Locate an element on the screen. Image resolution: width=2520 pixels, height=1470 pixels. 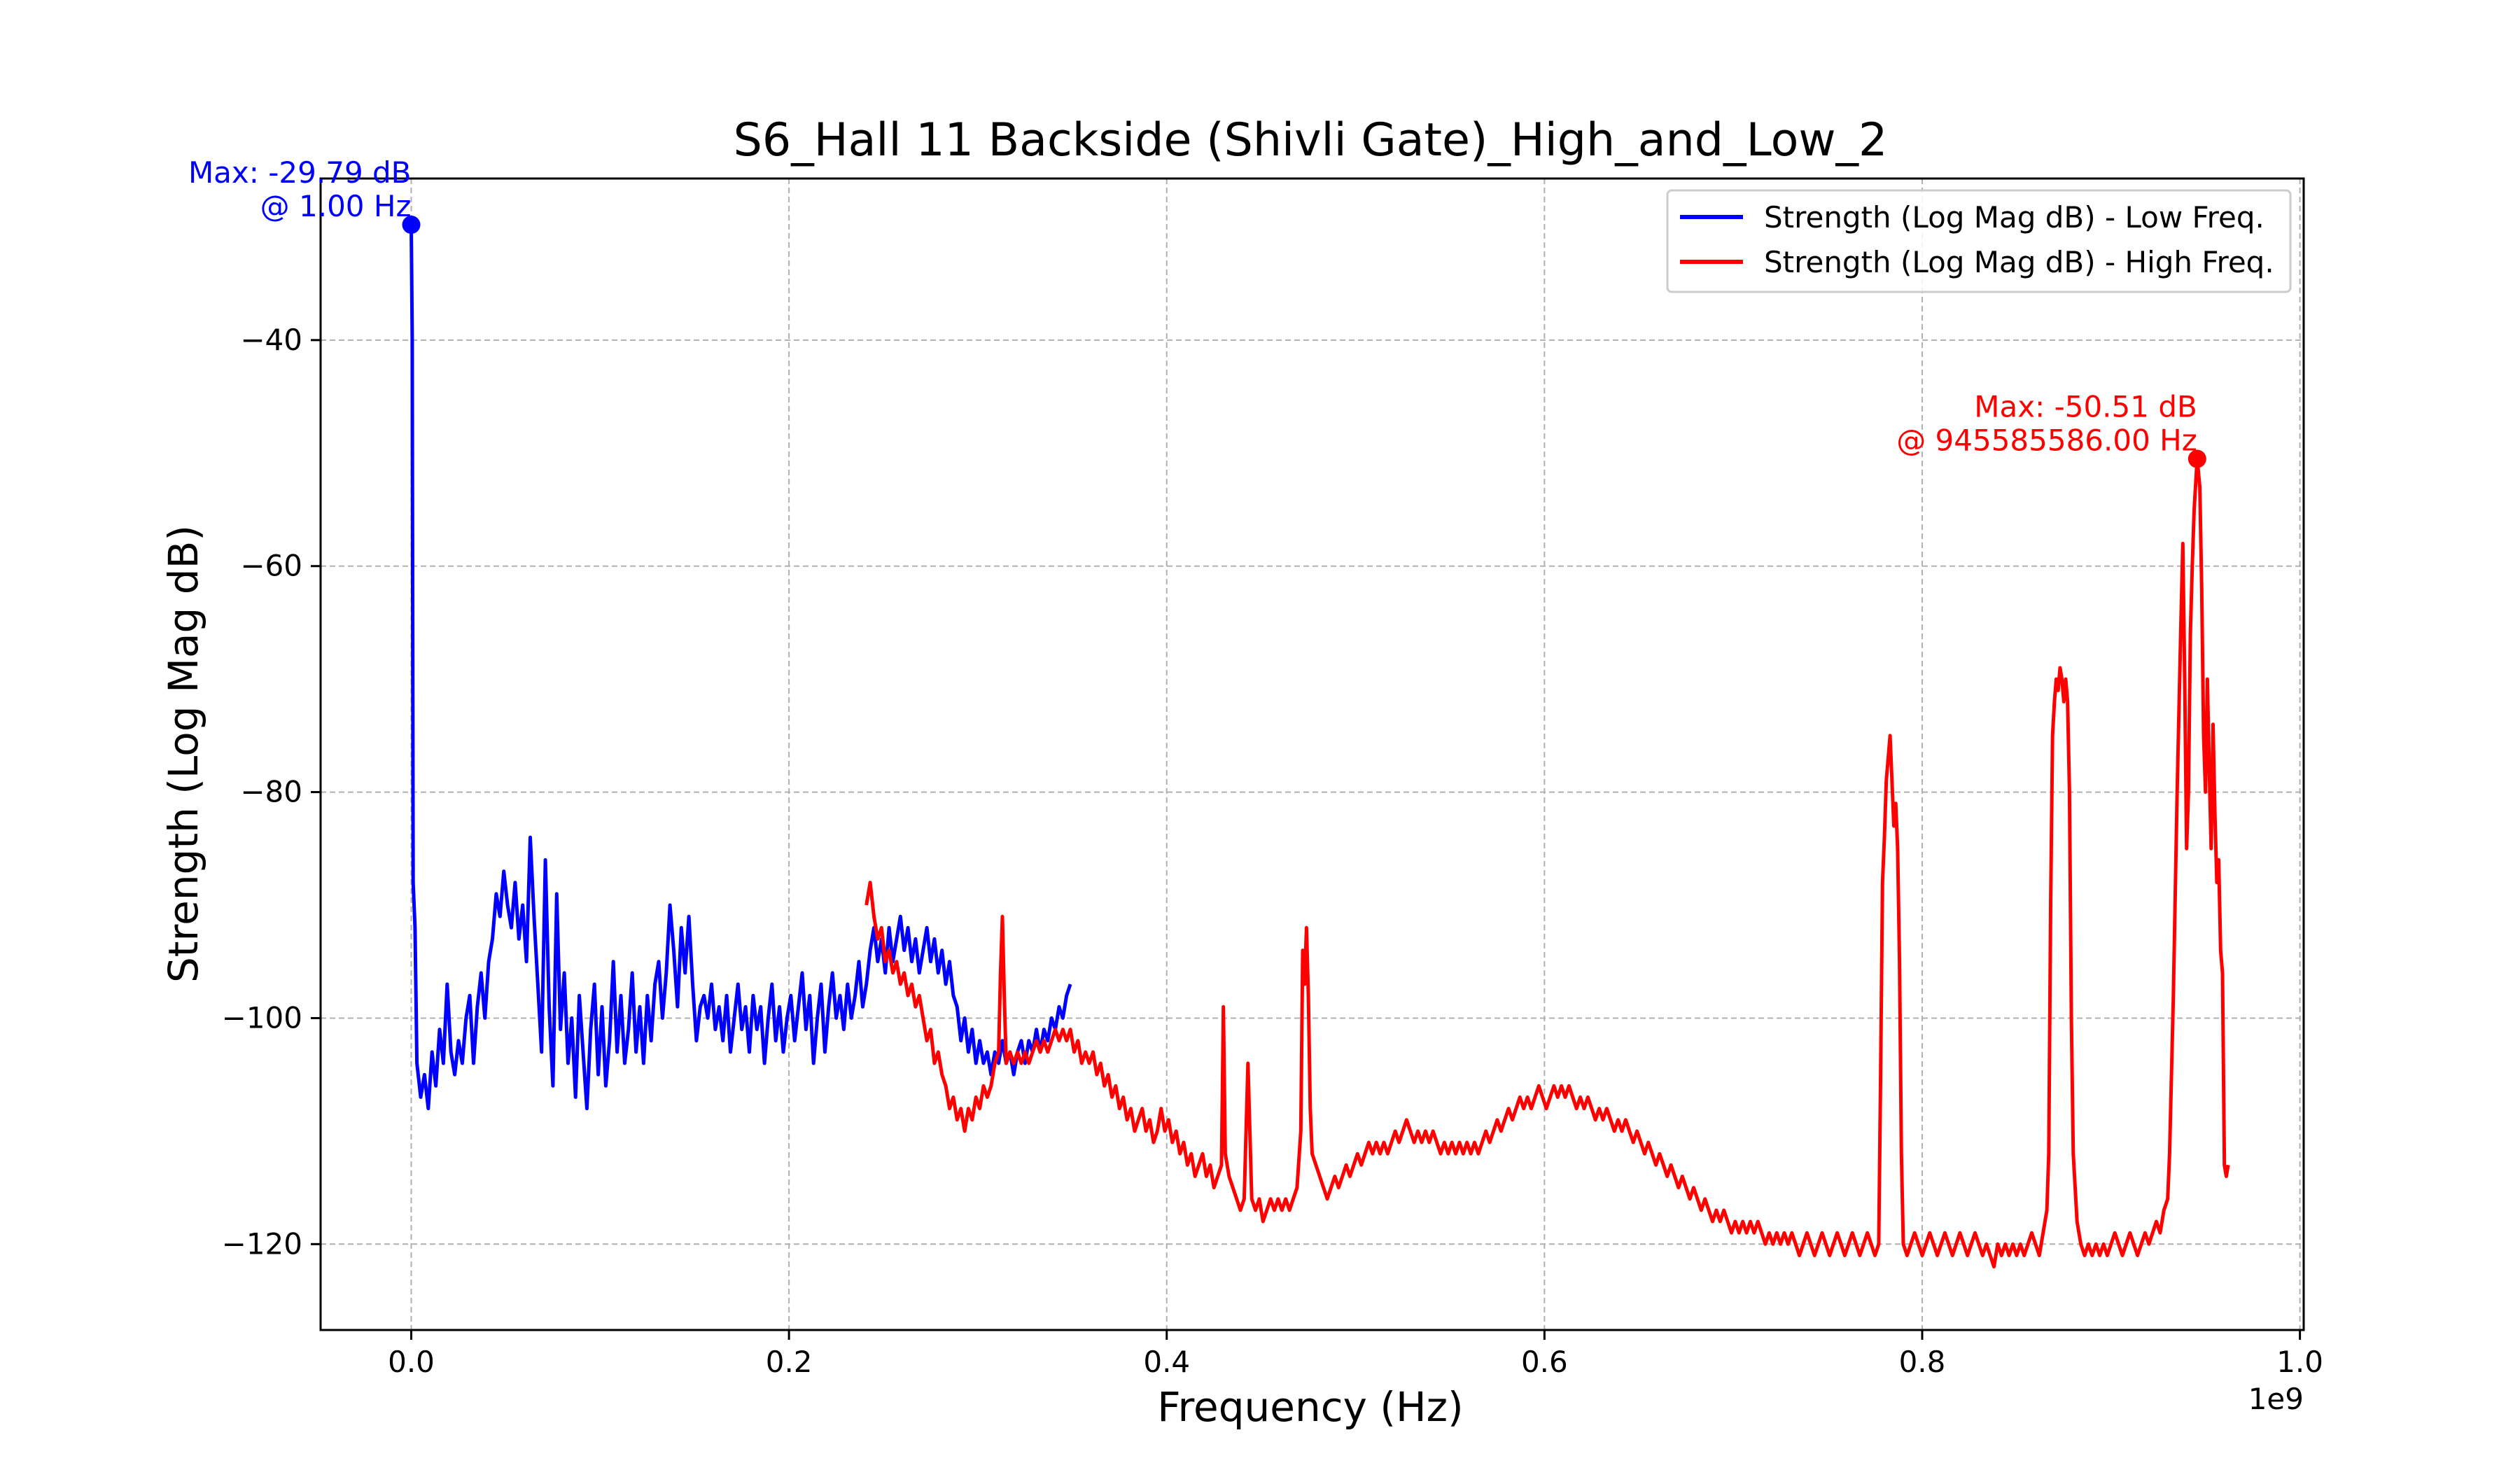
y-tick-label: −120 is located at coordinates (262, 1243).